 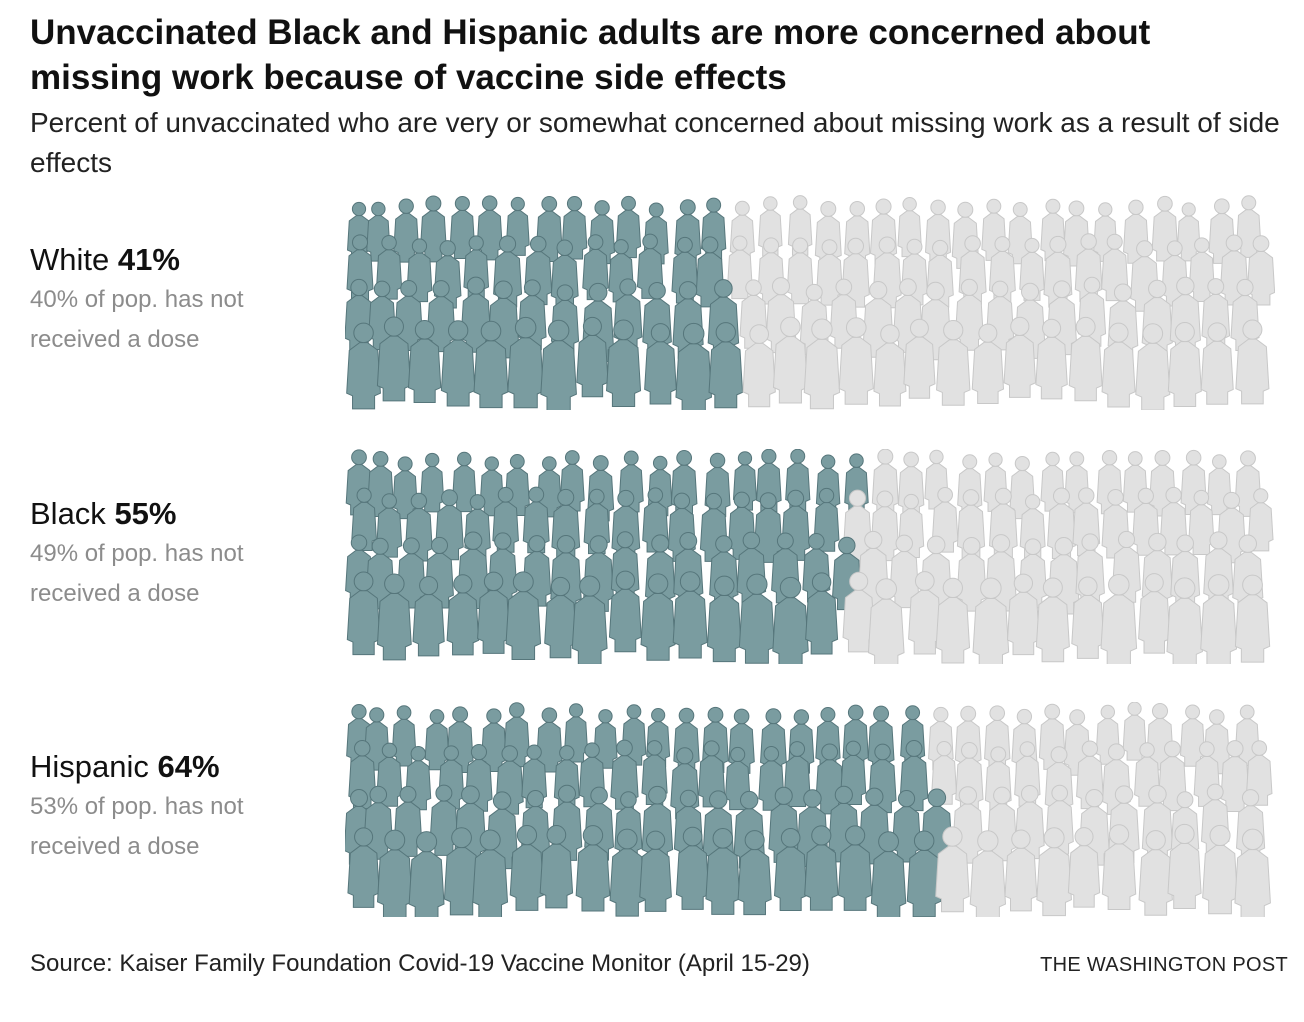 I want to click on category-label: Hispanic, so click(x=89, y=766).